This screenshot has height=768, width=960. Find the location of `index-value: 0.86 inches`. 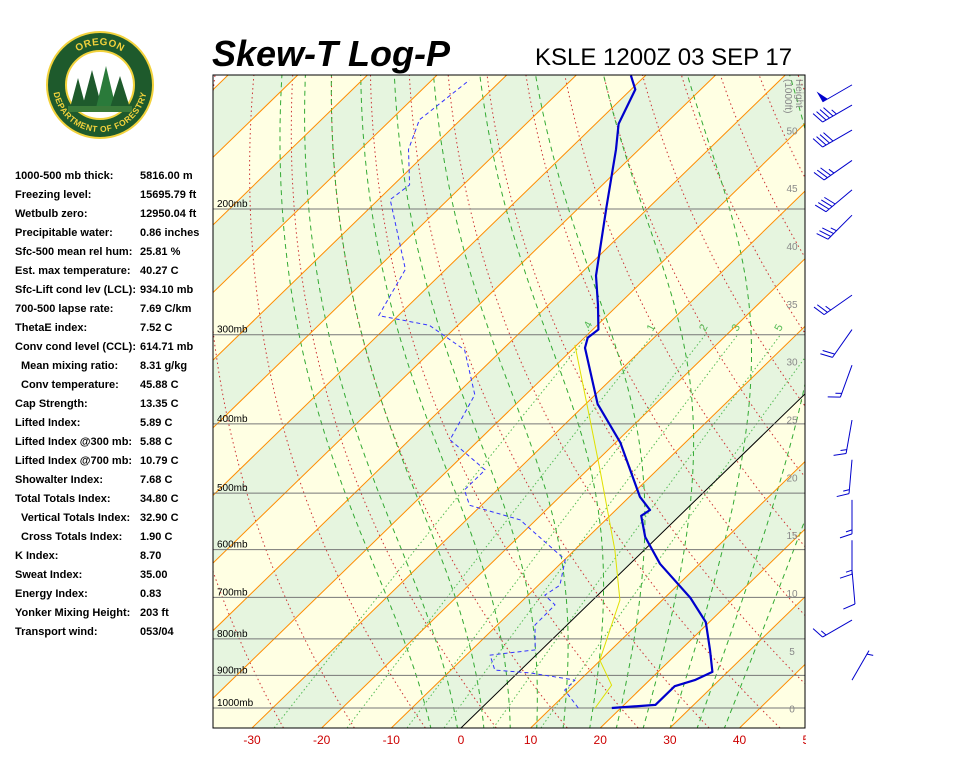

index-value: 0.86 inches is located at coordinates (169, 233).